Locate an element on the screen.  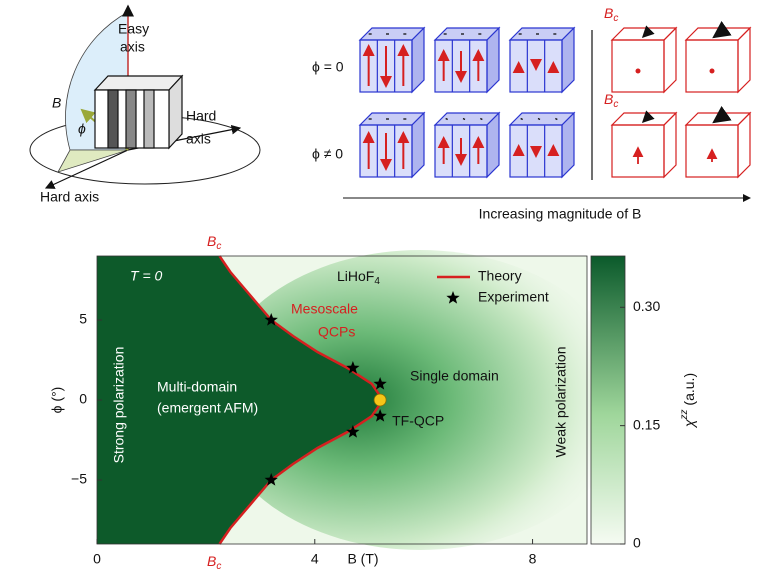
critical-point-label: TF-QCP is located at coordinates (418, 421).